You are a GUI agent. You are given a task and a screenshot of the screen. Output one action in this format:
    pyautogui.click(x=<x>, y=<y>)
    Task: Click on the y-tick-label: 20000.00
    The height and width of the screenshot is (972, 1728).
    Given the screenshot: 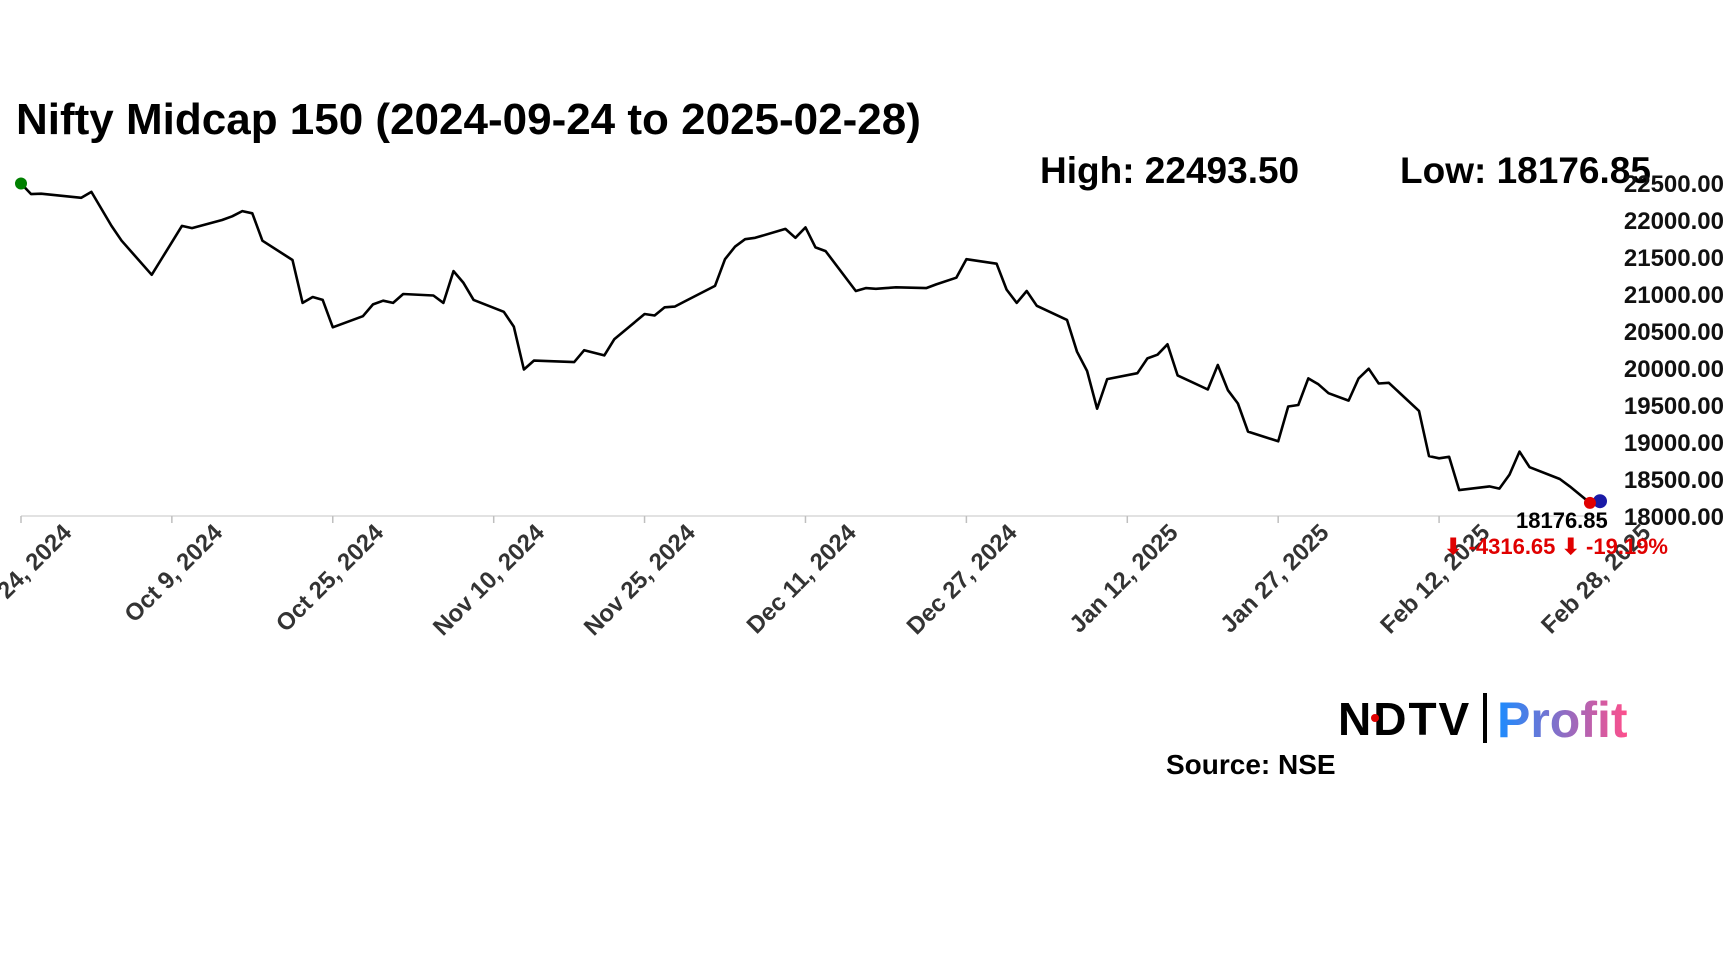 What is the action you would take?
    pyautogui.click(x=1674, y=369)
    